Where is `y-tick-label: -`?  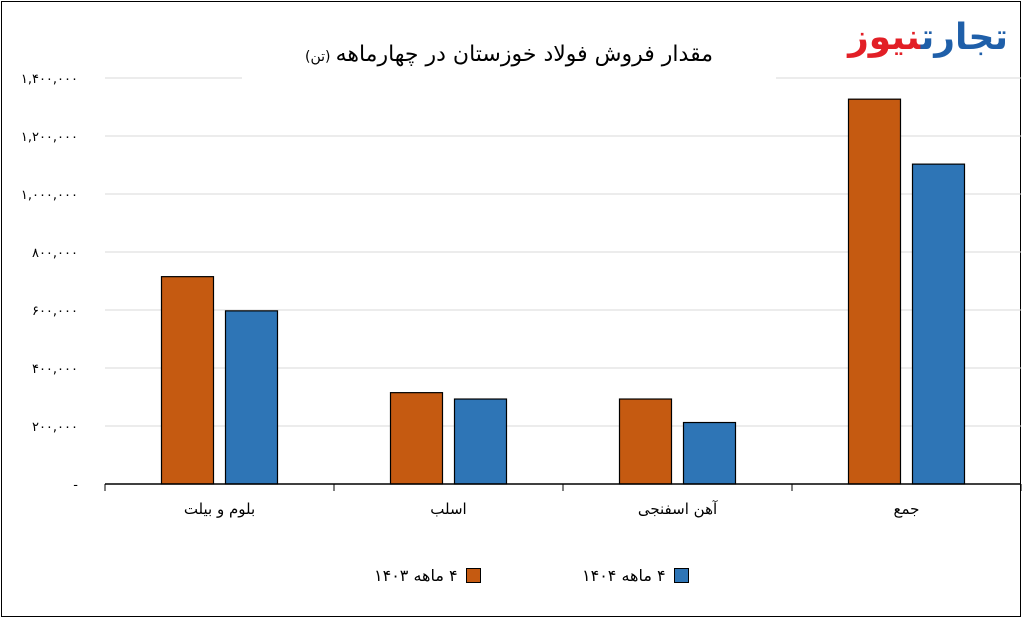
y-tick-label: - is located at coordinates (75, 485).